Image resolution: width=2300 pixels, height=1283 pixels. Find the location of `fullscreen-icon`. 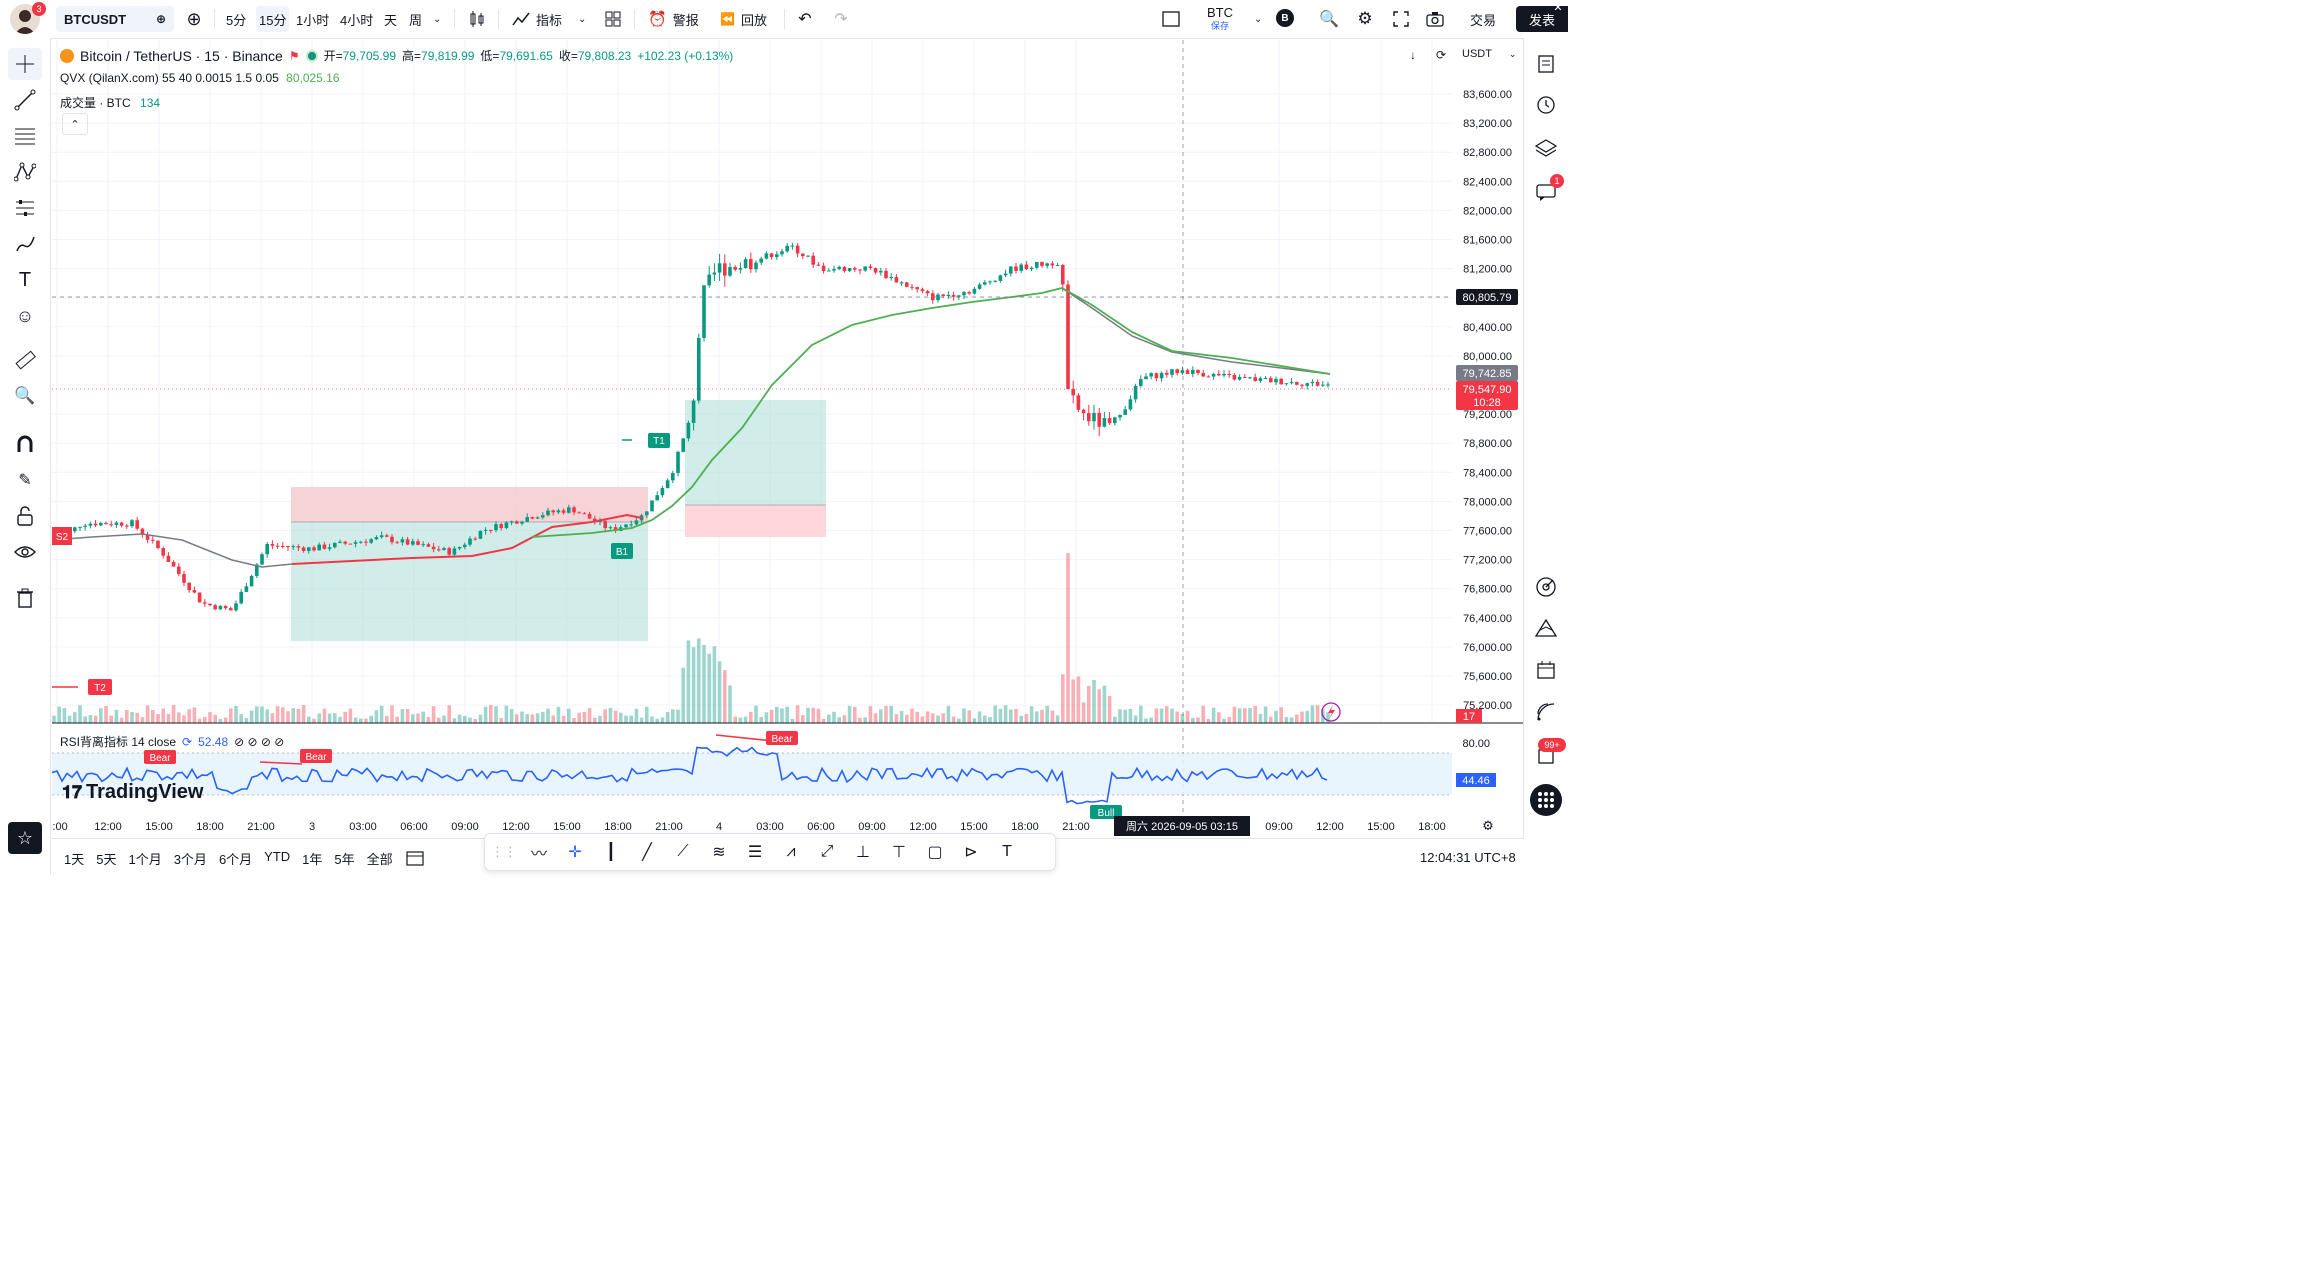

fullscreen-icon is located at coordinates (1401, 19).